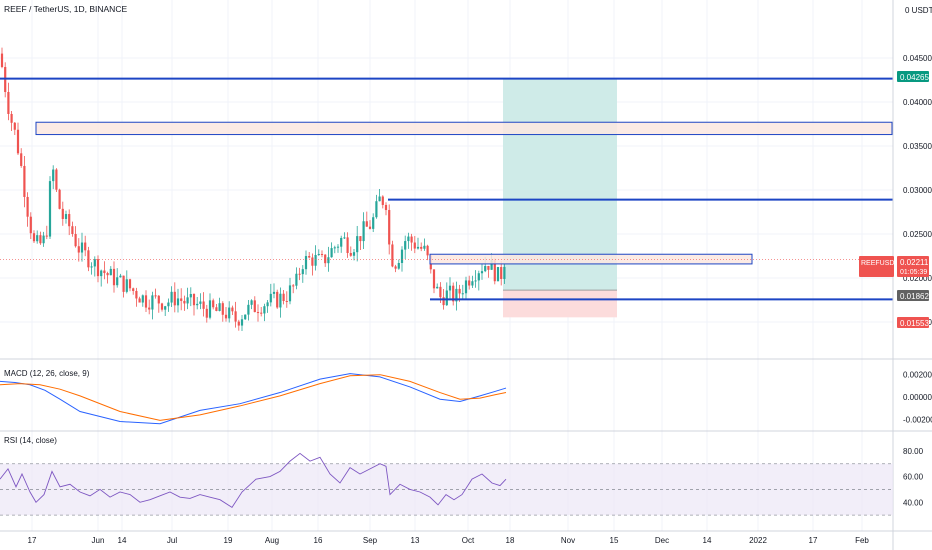 This screenshot has width=932, height=550. I want to click on target-price-tag, so click(913, 76).